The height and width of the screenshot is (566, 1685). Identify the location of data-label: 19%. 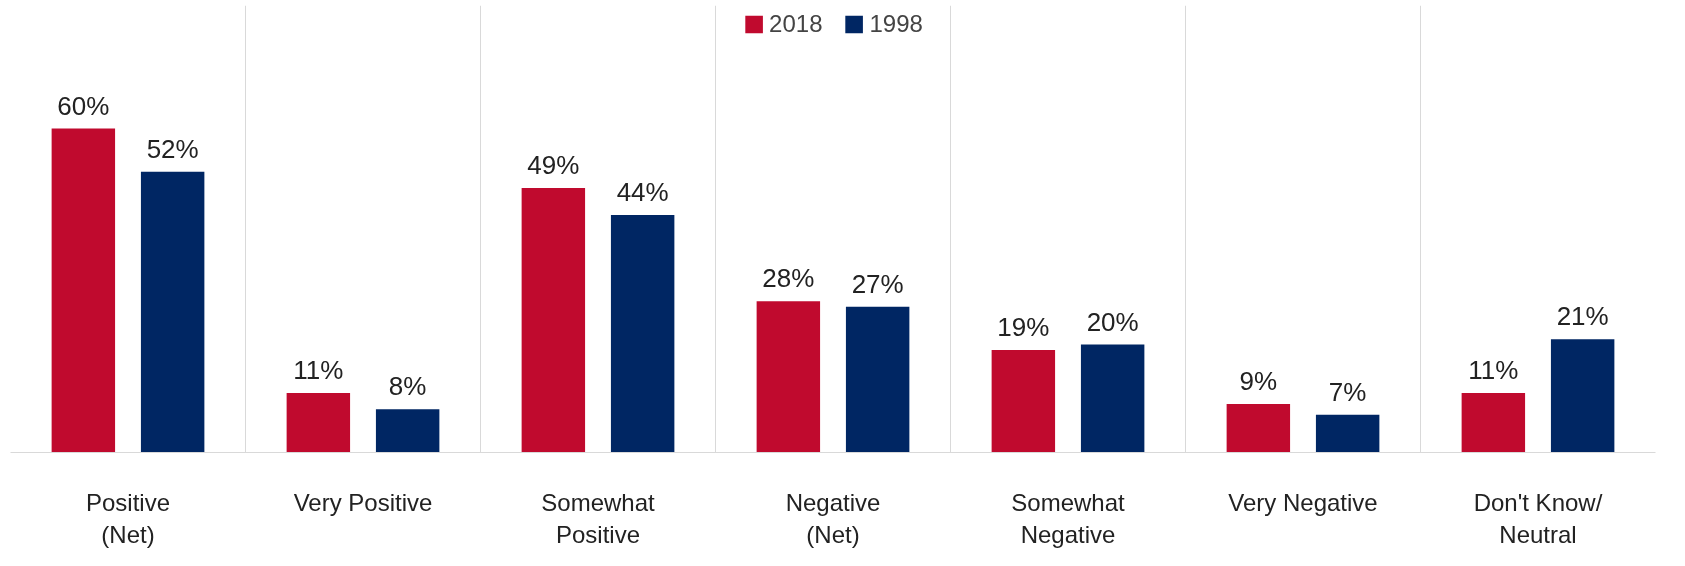
(1023, 326).